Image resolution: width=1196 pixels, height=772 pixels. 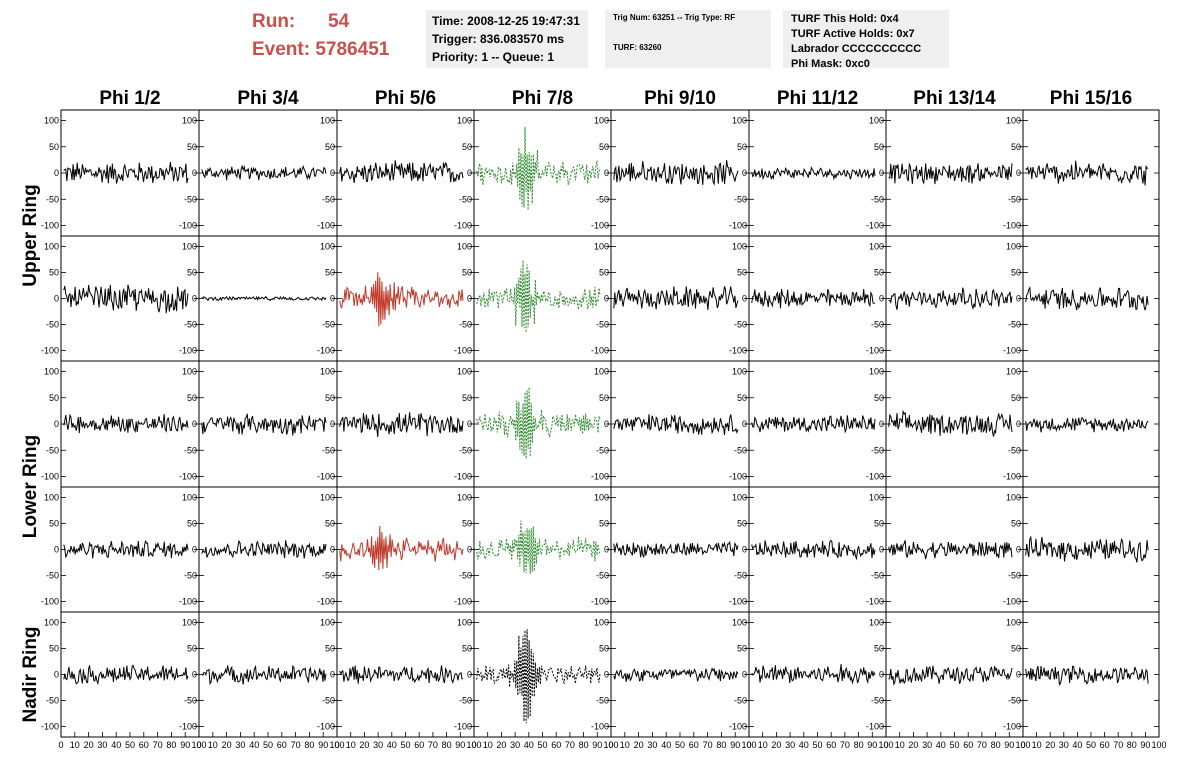 What do you see at coordinates (674, 17) in the screenshot?
I see `trig-num-line: Trig Num: 63251 -- Trig Type: RF` at bounding box center [674, 17].